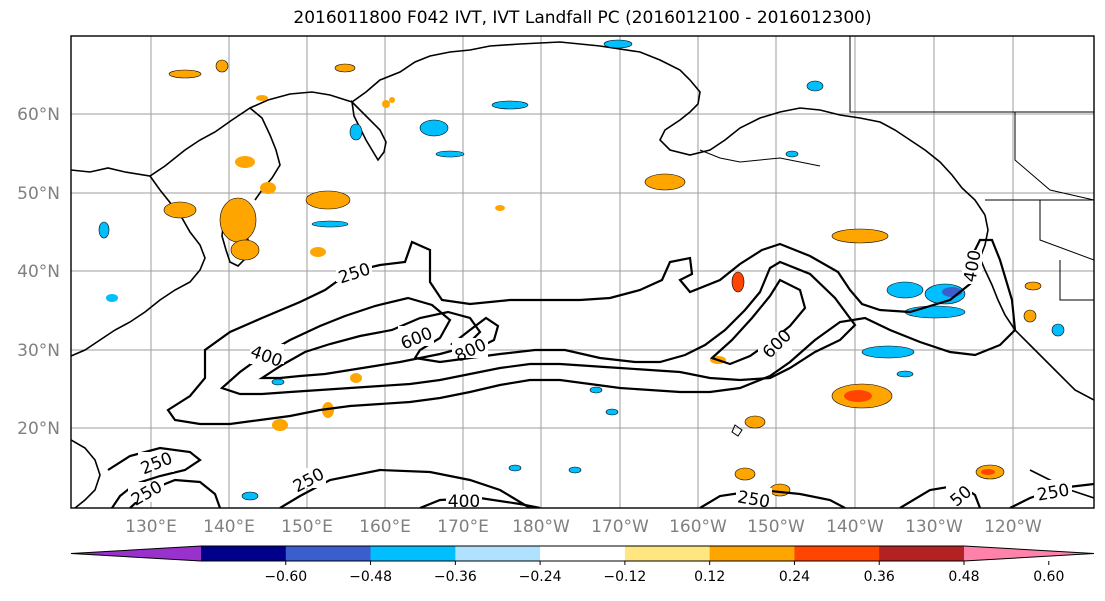 Image resolution: width=1105 pixels, height=601 pixels. Describe the element at coordinates (963, 577) in the screenshot. I see `colorbar-tick-label: 0.48` at that location.